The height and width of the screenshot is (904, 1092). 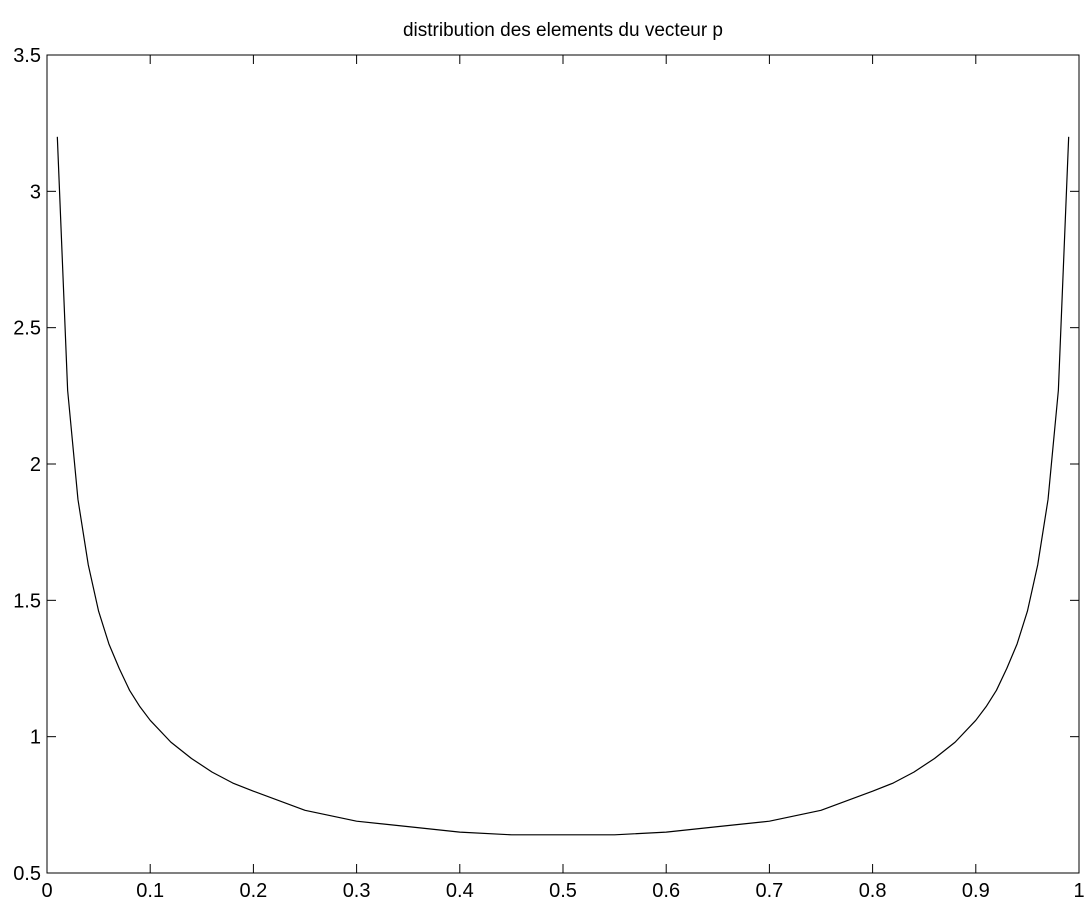 What do you see at coordinates (150, 891) in the screenshot?
I see `x-tick-label: 0.1` at bounding box center [150, 891].